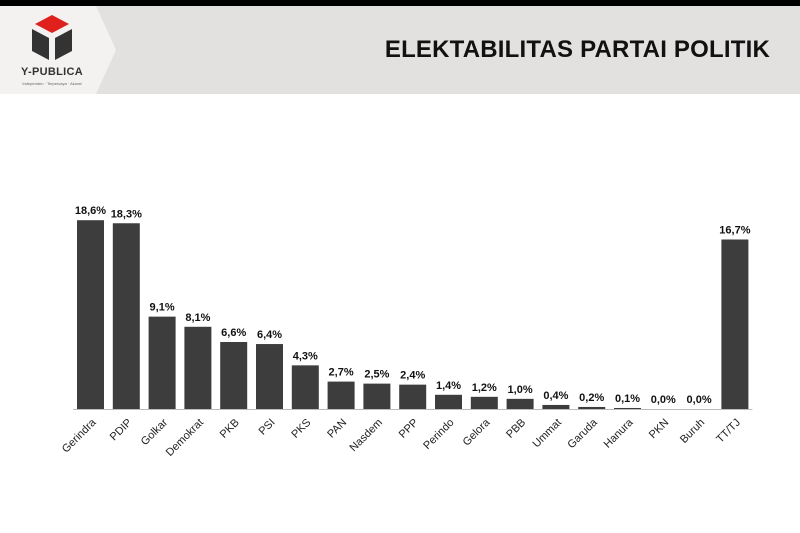 The image size is (800, 533). I want to click on category-label: Ummat, so click(547, 434).